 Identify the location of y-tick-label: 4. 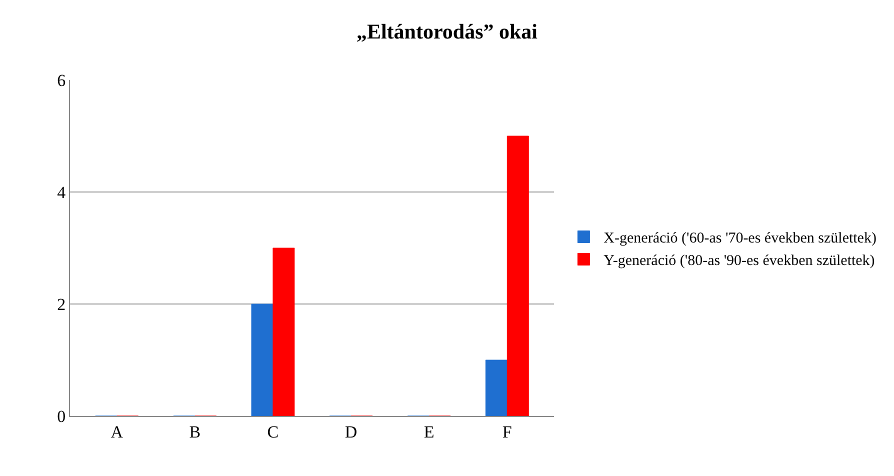
(61, 192).